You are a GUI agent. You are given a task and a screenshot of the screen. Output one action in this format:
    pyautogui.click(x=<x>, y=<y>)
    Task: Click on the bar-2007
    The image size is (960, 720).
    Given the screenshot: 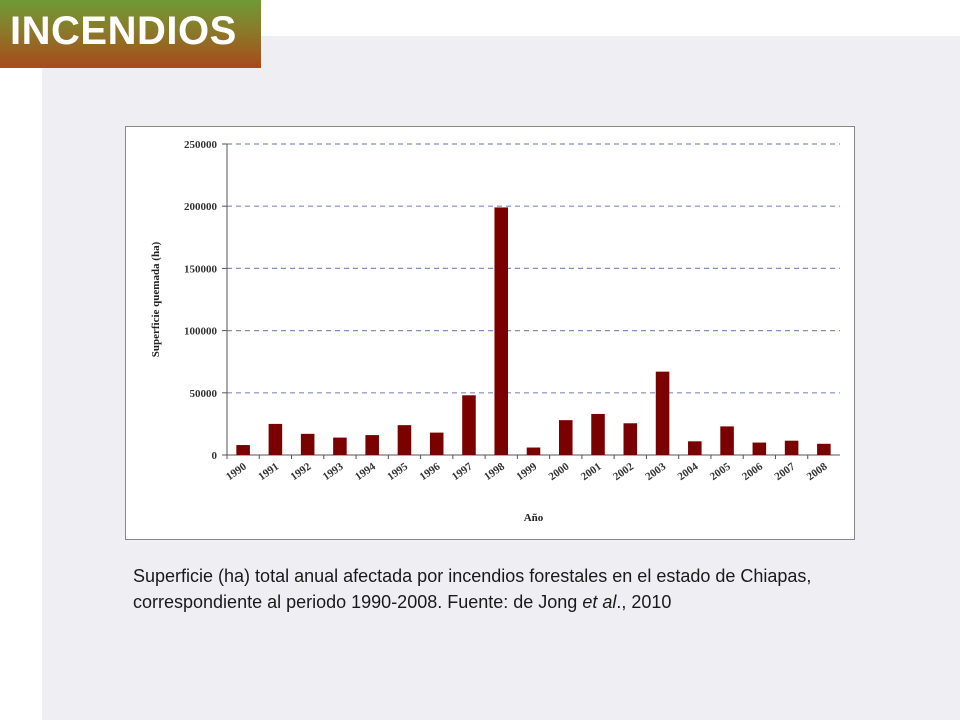 What is the action you would take?
    pyautogui.click(x=791, y=447)
    